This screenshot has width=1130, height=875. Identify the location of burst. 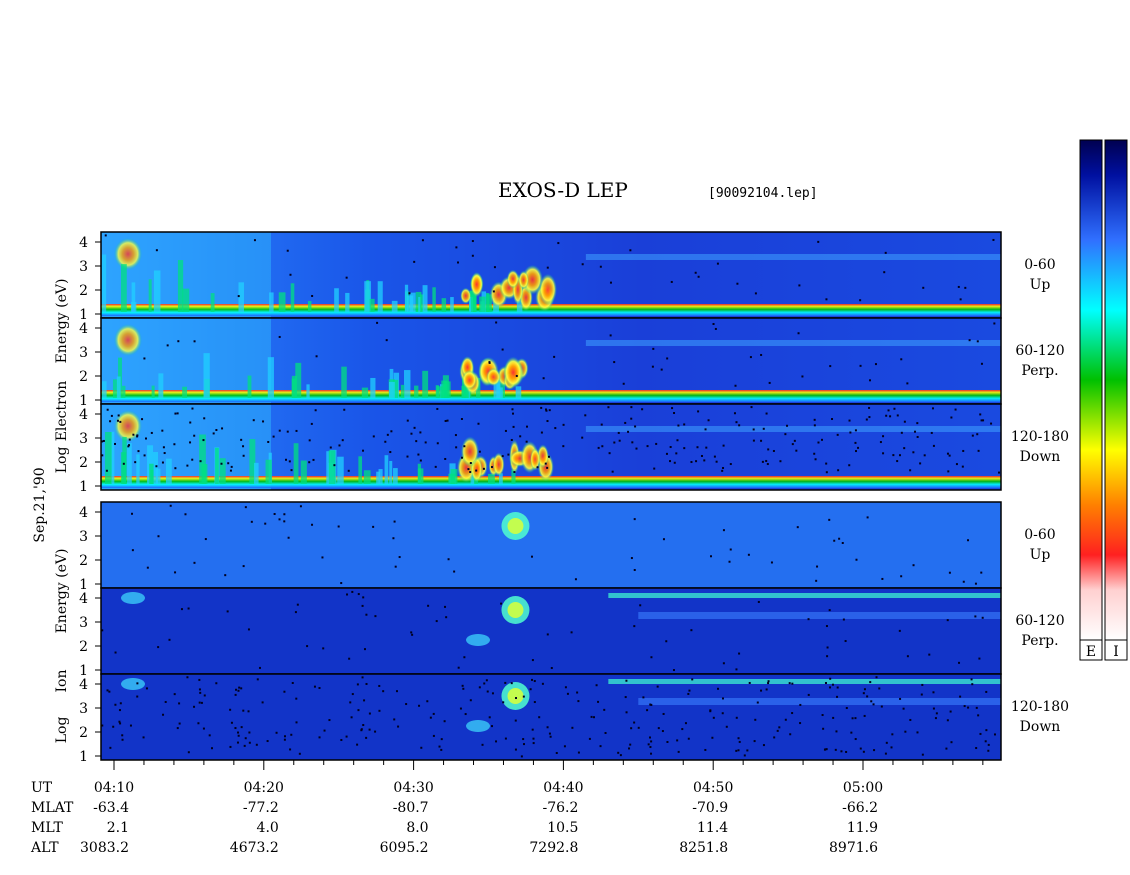
(535, 459).